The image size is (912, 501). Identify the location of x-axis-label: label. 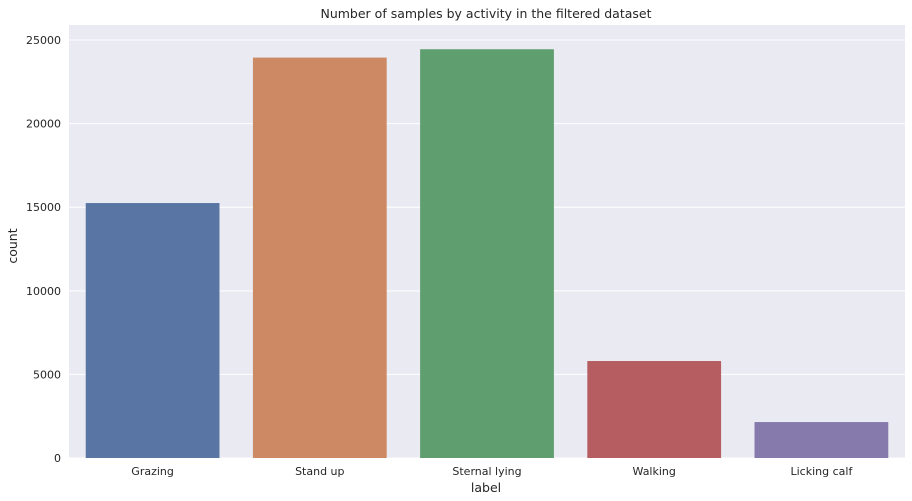
(486, 487).